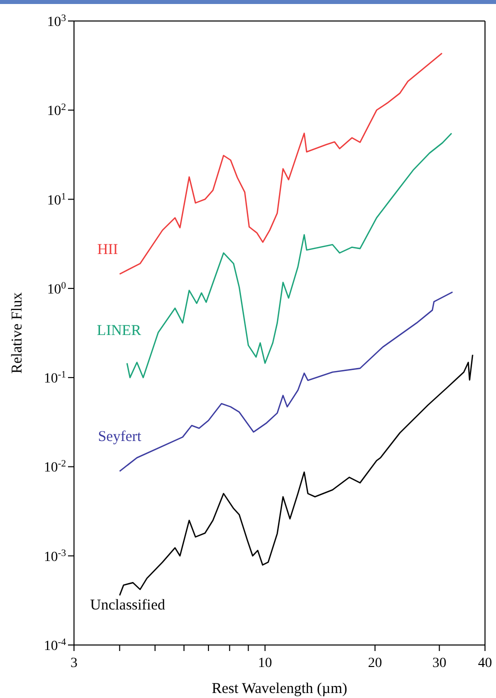  Describe the element at coordinates (280, 689) in the screenshot. I see `x-axis-title: Rest Wavelength (µm)` at that location.